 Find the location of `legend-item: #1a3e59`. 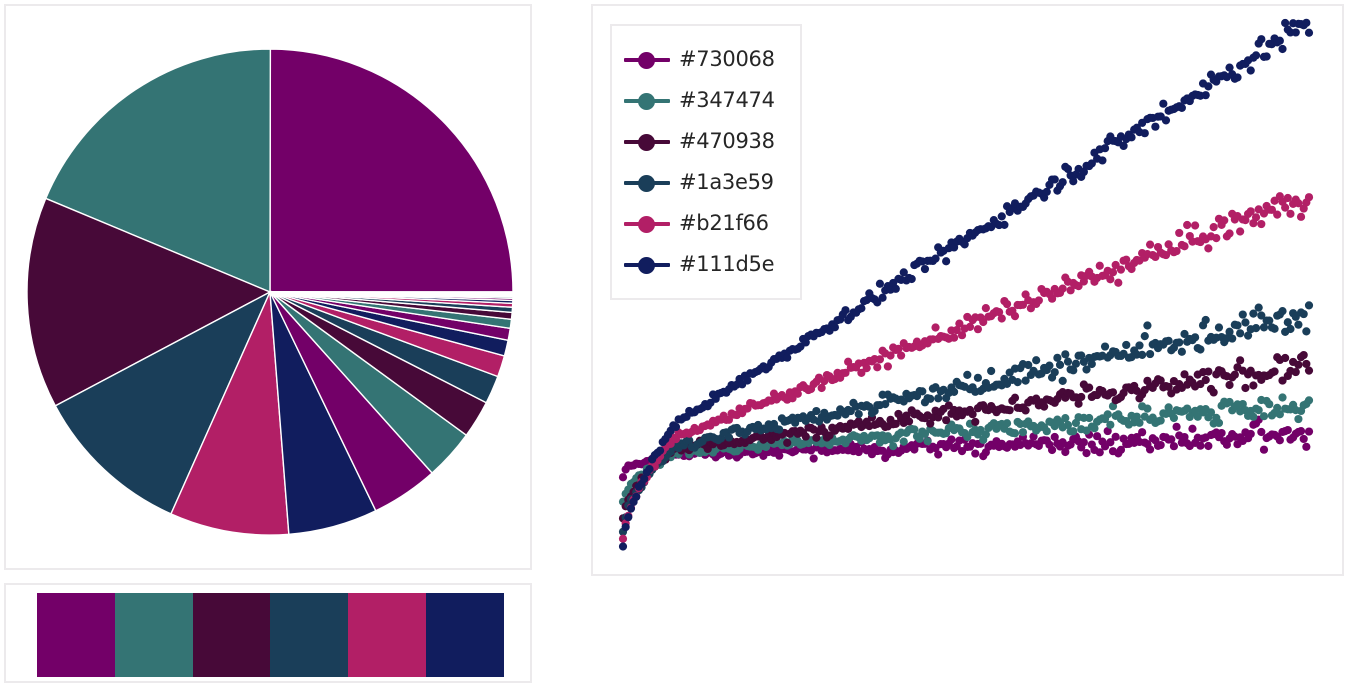

legend-item: #1a3e59 is located at coordinates (705, 182).